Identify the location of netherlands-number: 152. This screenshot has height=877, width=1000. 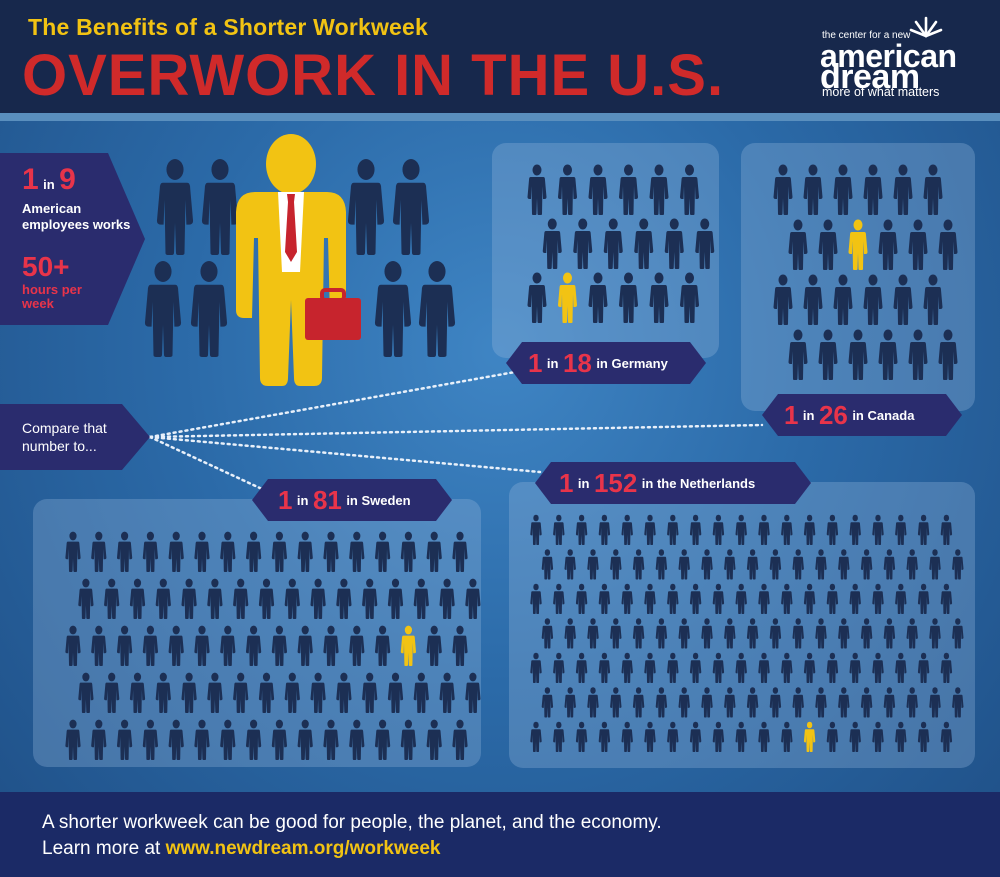
(615, 482).